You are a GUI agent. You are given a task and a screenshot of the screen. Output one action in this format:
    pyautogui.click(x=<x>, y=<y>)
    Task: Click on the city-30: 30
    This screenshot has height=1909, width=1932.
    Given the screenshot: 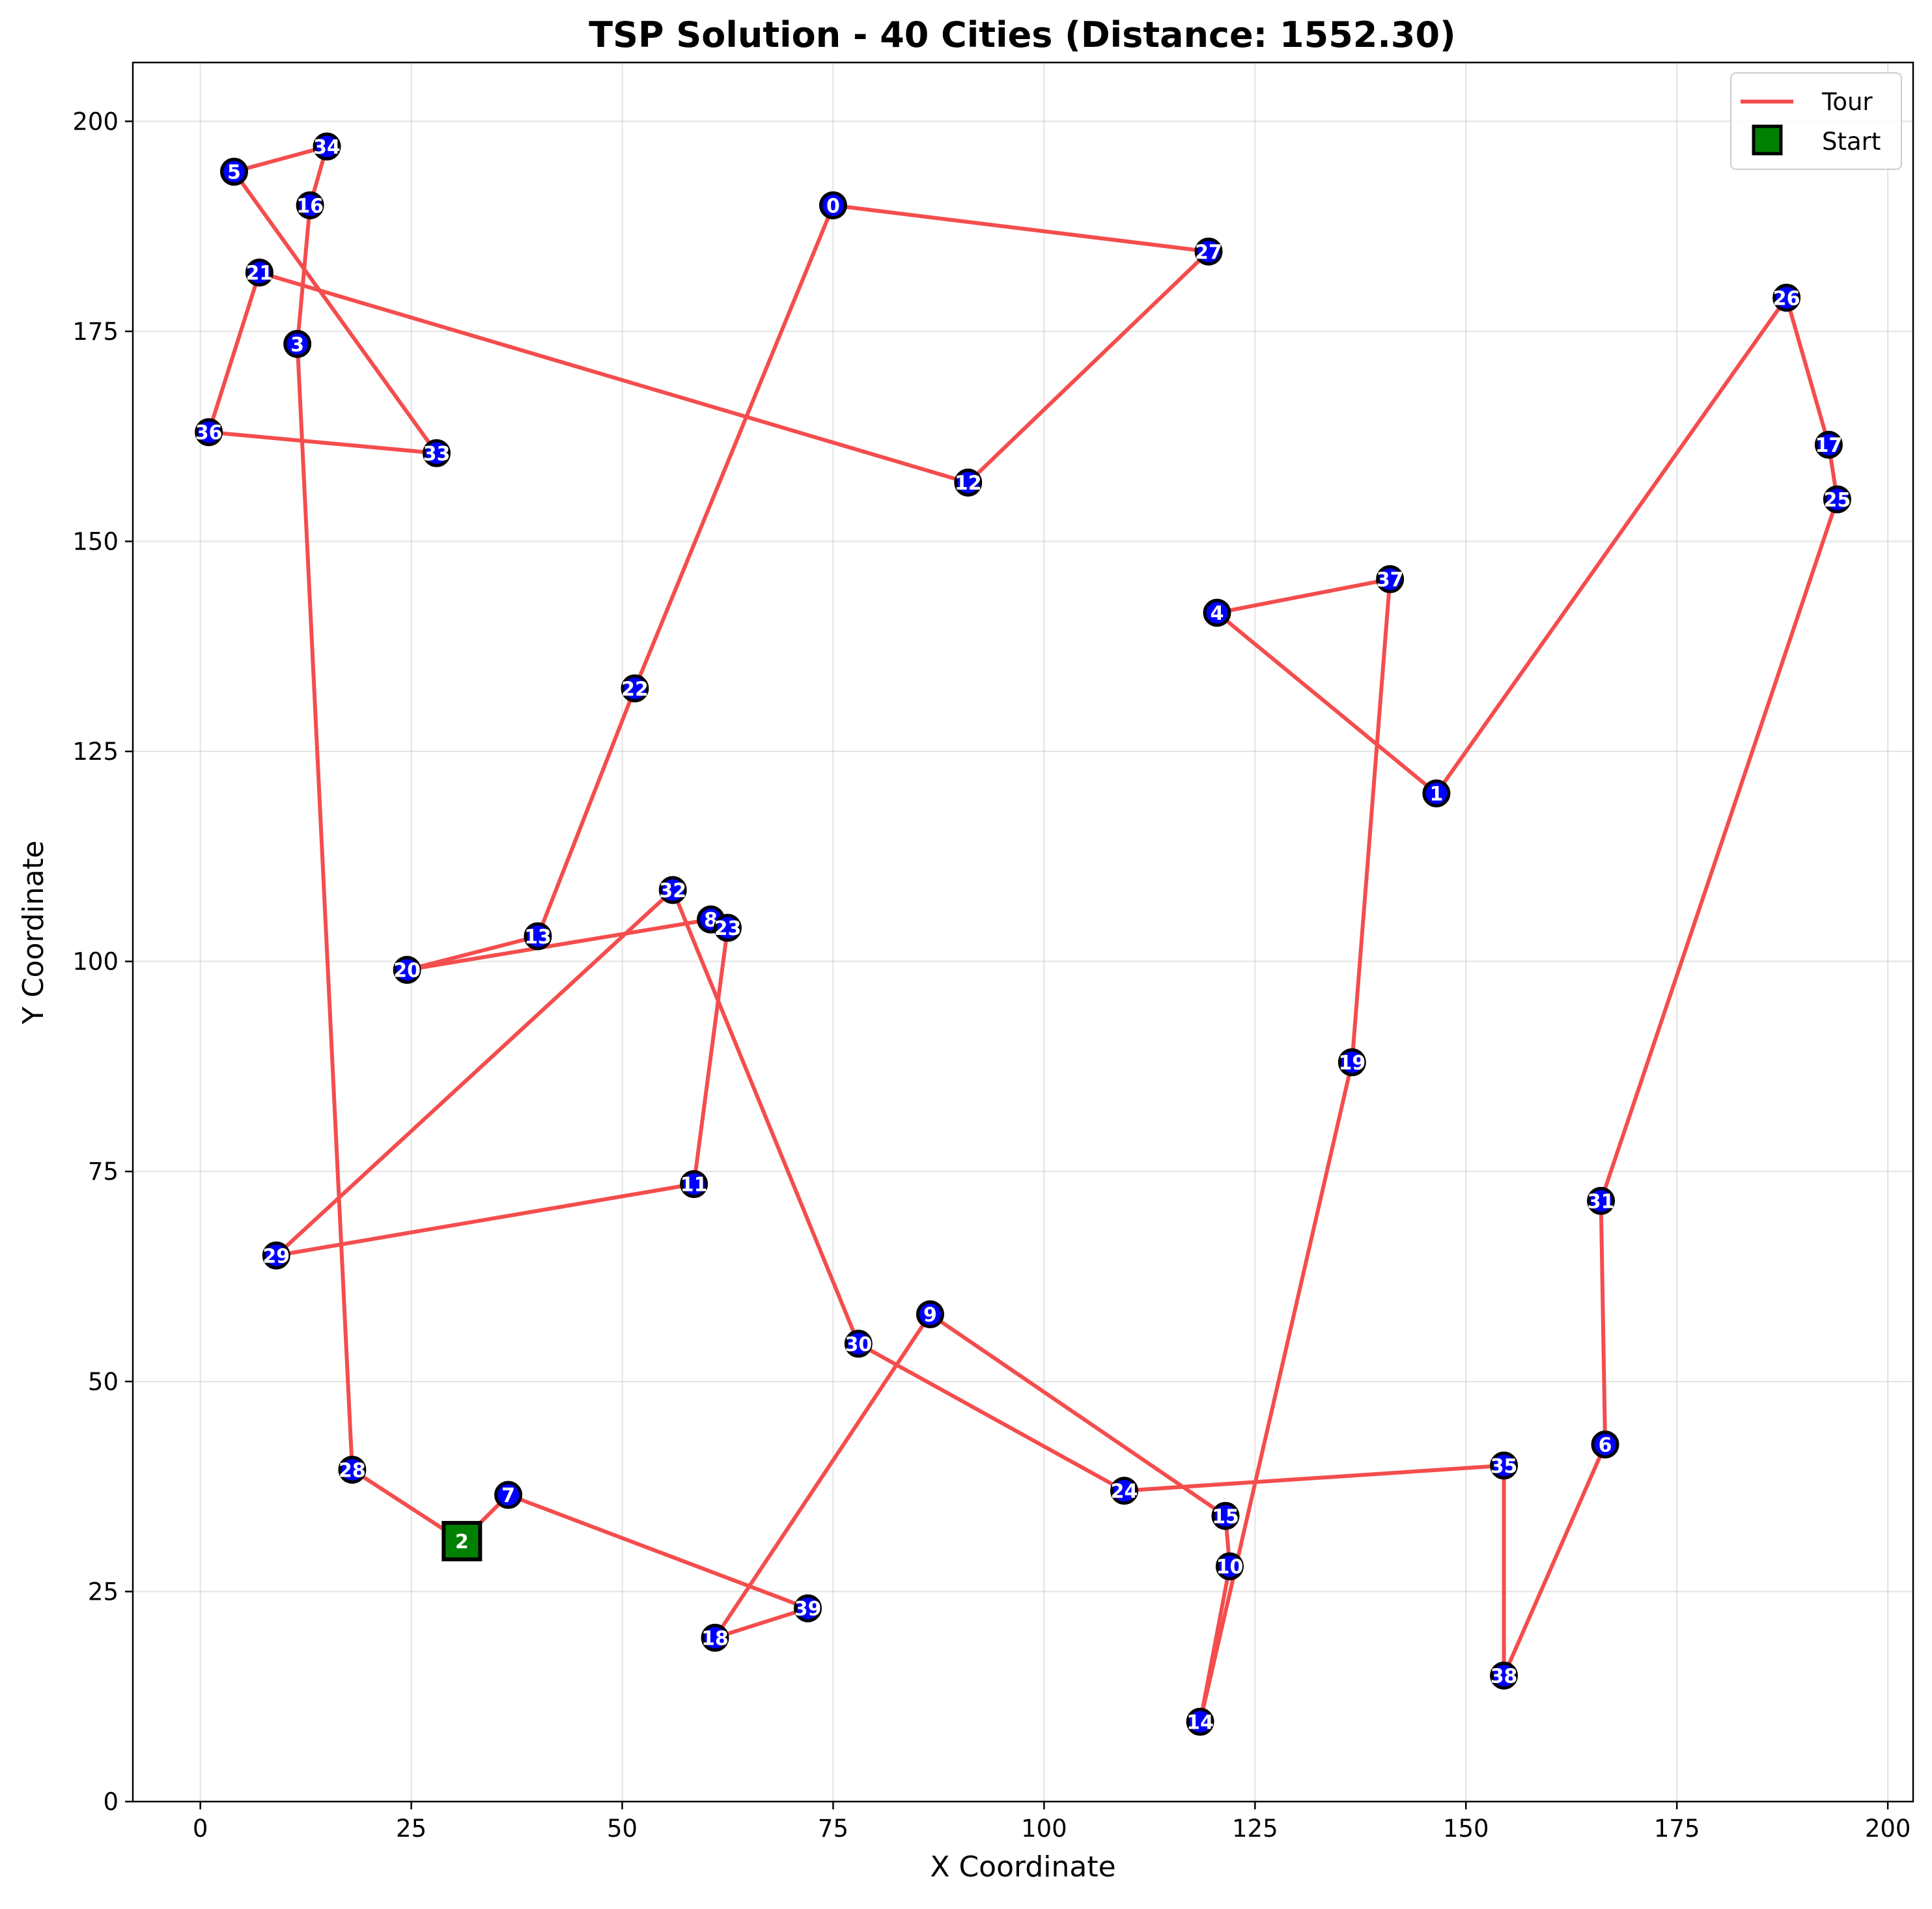 What is the action you would take?
    pyautogui.click(x=859, y=1344)
    